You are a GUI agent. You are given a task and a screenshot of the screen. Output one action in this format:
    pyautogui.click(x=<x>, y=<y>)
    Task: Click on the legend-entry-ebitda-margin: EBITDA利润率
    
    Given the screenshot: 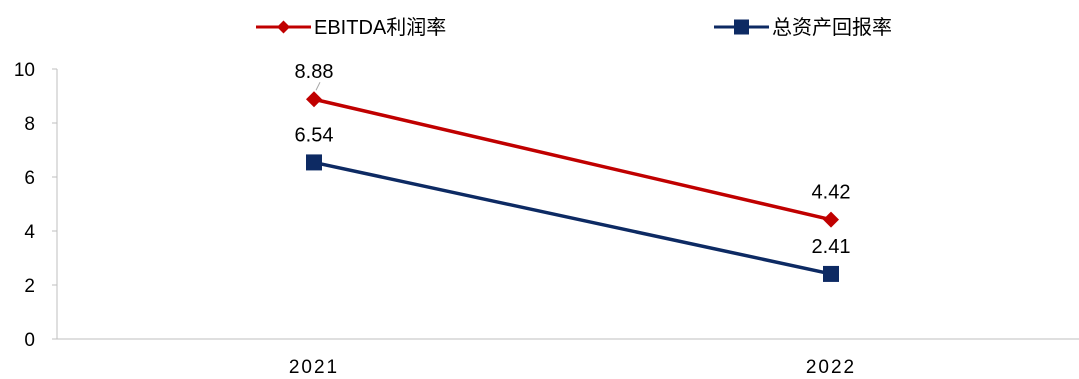 What is the action you would take?
    pyautogui.click(x=351, y=27)
    